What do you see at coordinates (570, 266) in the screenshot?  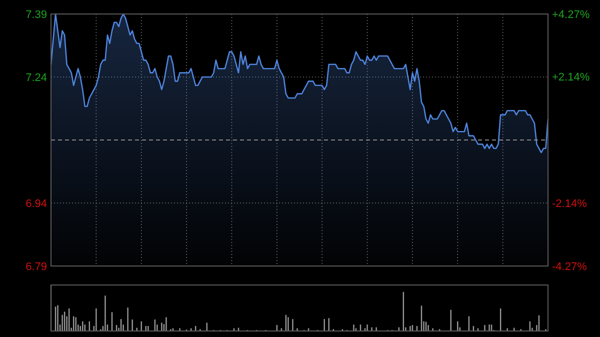 I see `y2-tick-label: -4.27%` at bounding box center [570, 266].